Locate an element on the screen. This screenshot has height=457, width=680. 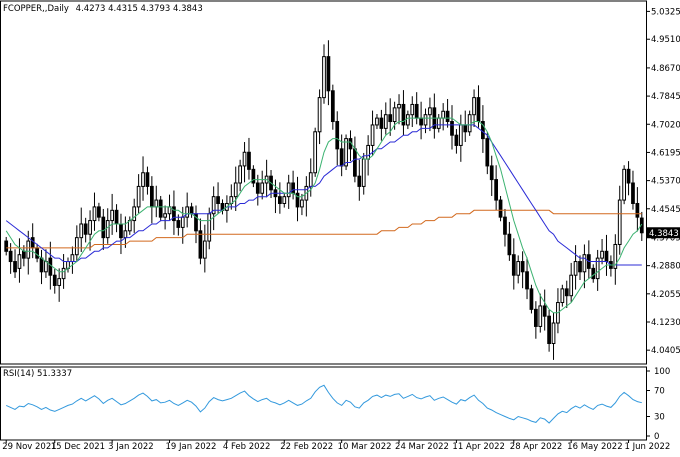
x-tick-label: 10 Mar 2022 is located at coordinates (365, 447).